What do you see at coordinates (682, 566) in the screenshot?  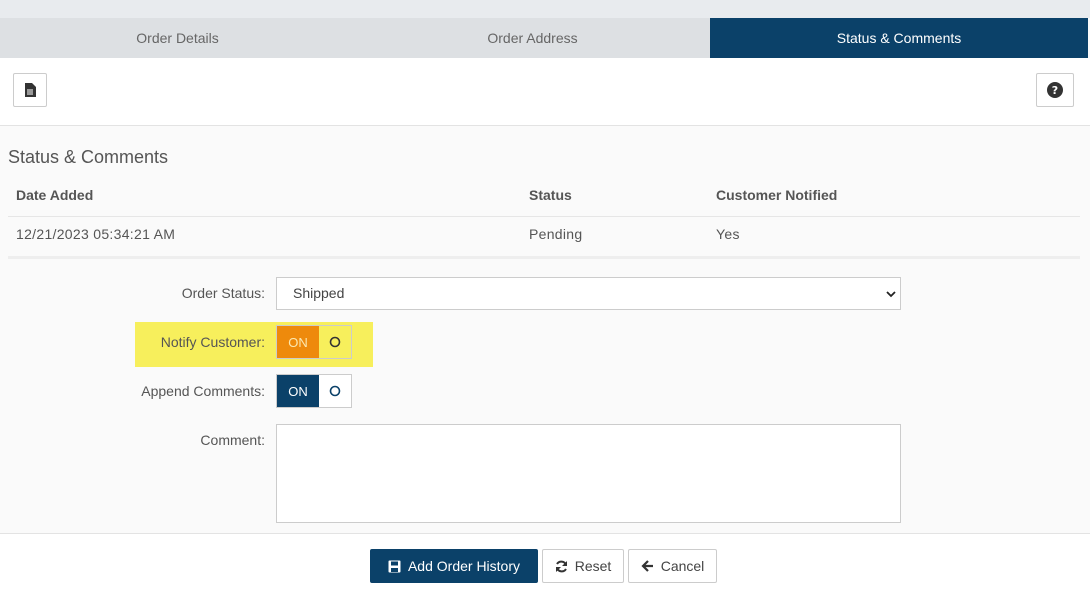 I see `button-label: Cancel` at bounding box center [682, 566].